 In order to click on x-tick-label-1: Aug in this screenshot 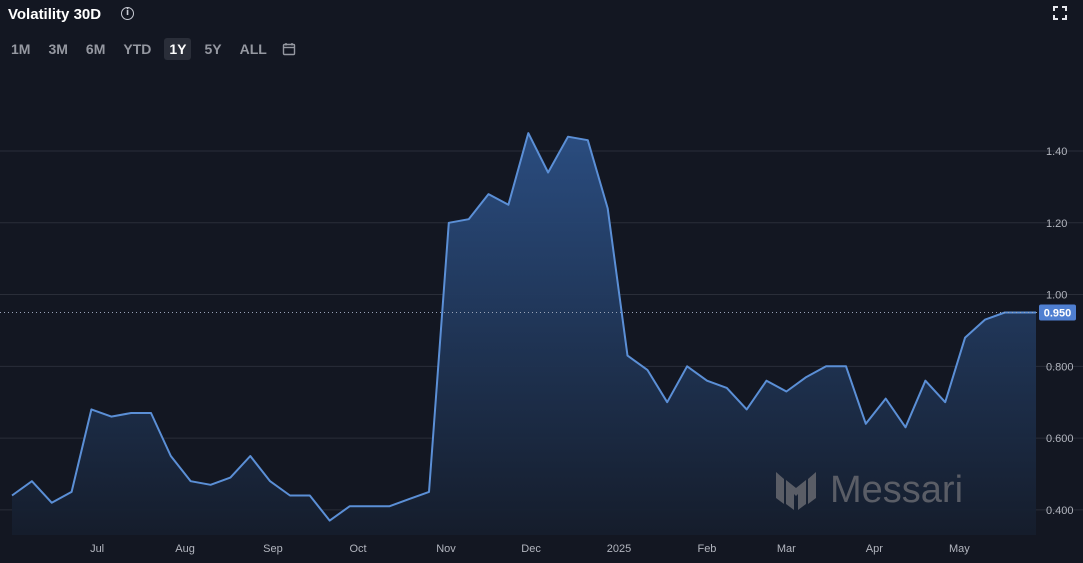, I will do `click(185, 549)`.